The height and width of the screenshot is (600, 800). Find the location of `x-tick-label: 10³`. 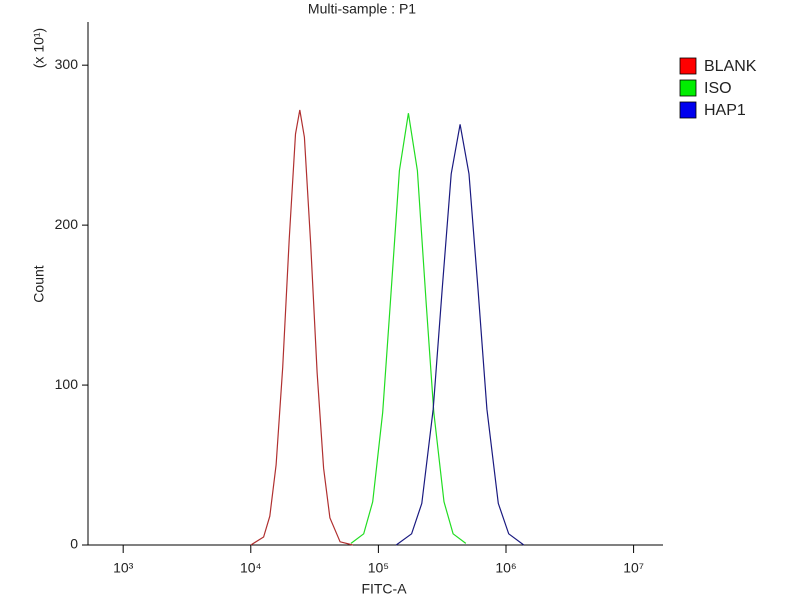

x-tick-label: 10³ is located at coordinates (123, 568).